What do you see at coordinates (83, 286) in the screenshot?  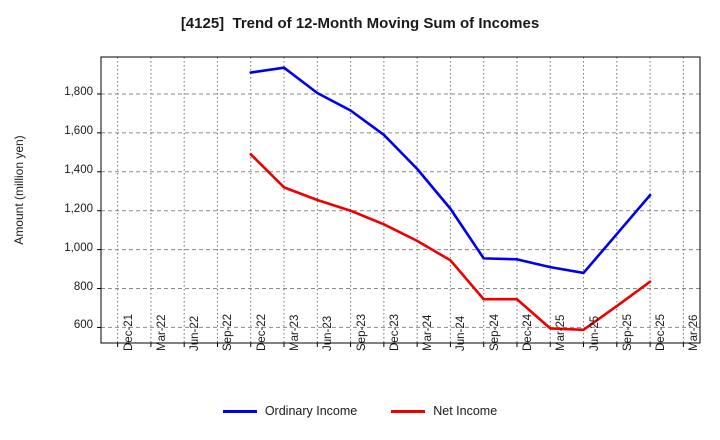 I see `y-axis-tick-label: 800` at bounding box center [83, 286].